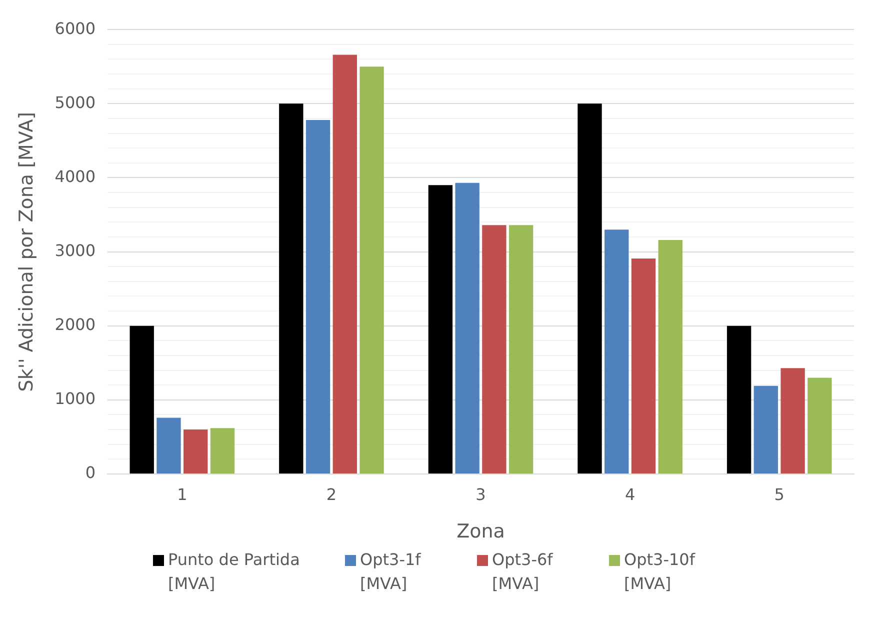 The image size is (872, 628). I want to click on x-tick-label: 5, so click(779, 494).